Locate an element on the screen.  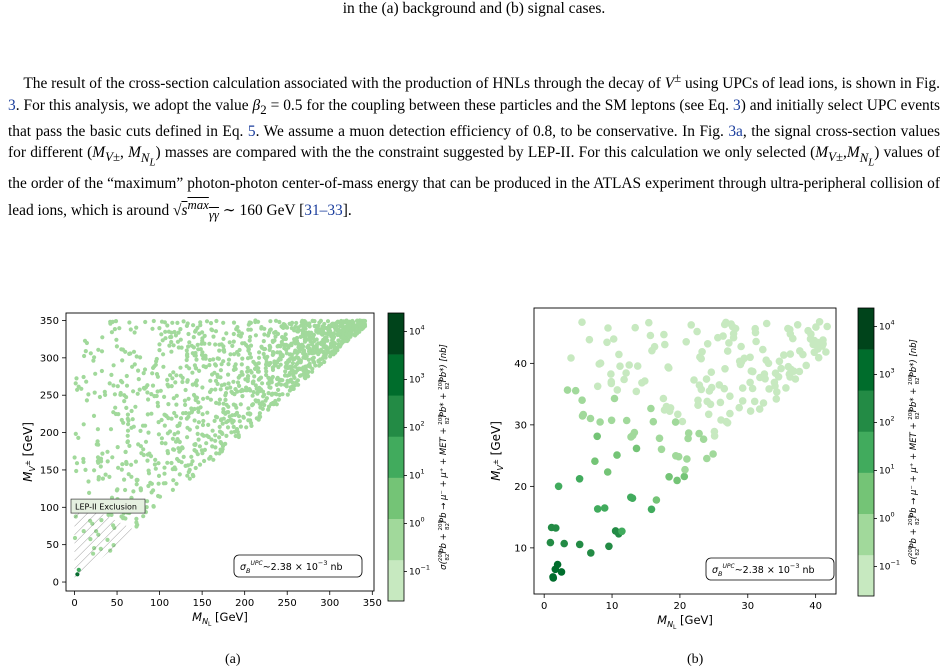
legend-text: σBUPC~2.38 × 10−3 nb is located at coordinates (763, 570).